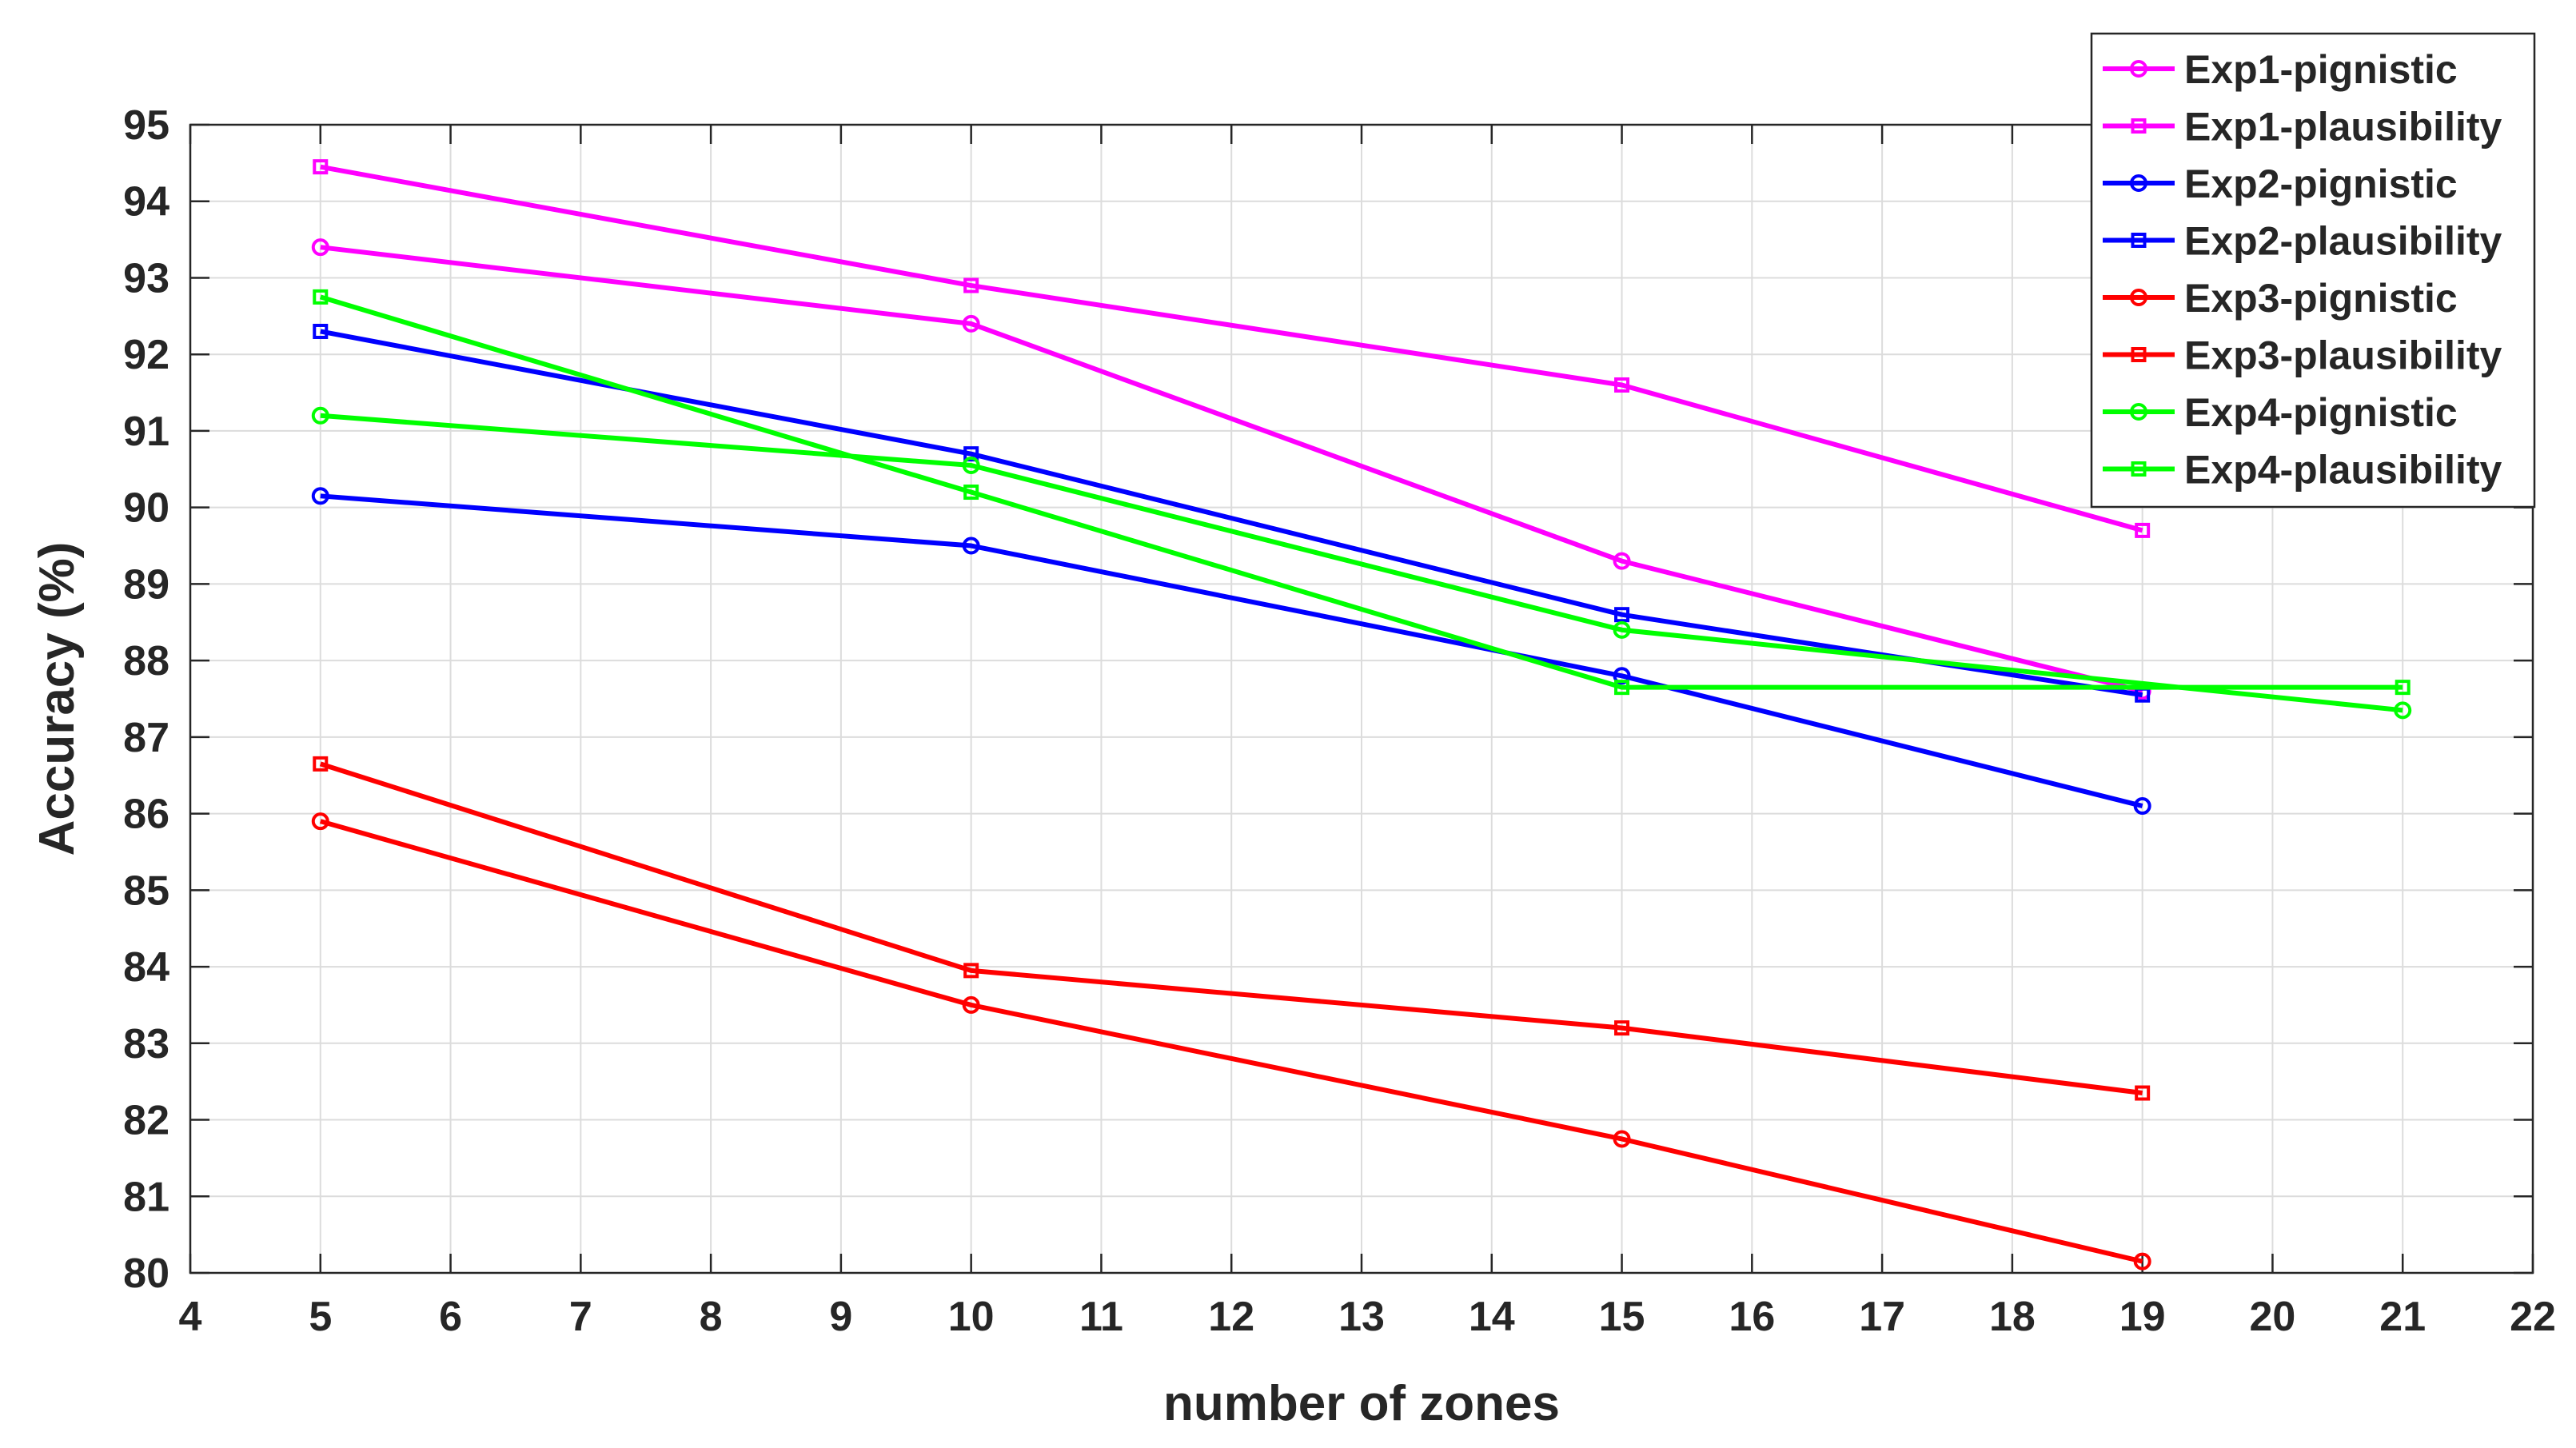  I want to click on legend-label: Exp2-pignistic, so click(2321, 184).